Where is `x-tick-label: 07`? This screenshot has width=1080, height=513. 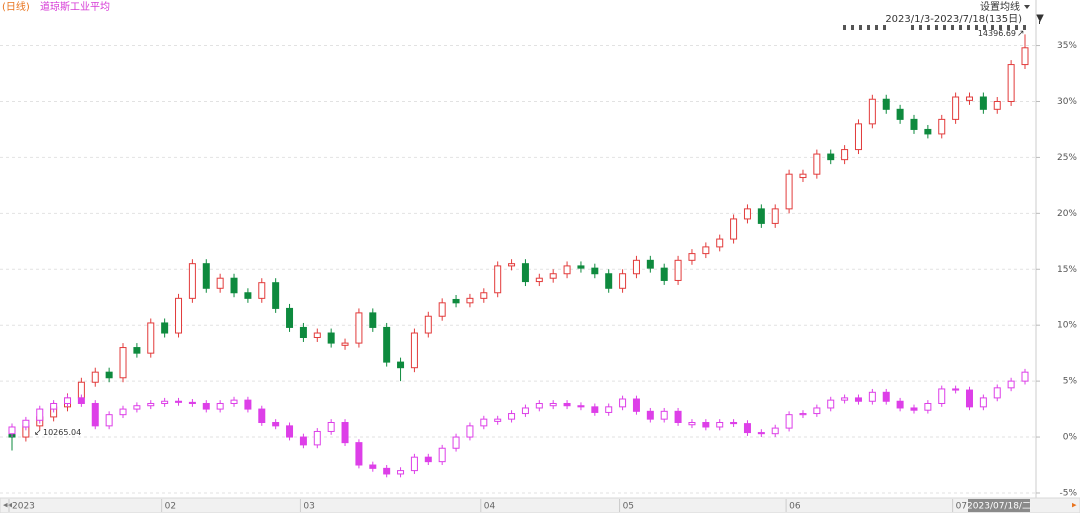 x-tick-label: 07 is located at coordinates (961, 507).